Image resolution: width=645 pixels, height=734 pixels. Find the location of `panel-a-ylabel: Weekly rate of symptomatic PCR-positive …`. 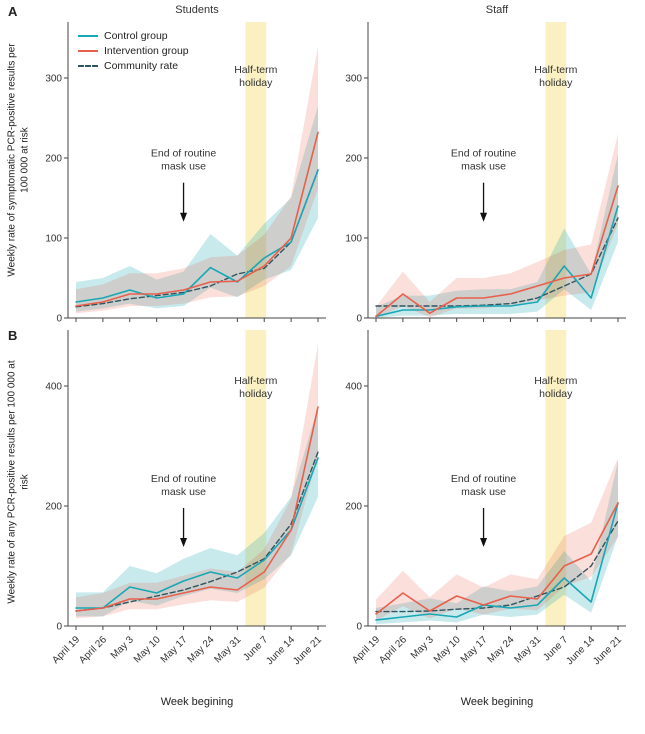

panel-a-ylabel: Weekly rate of symptomatic PCR-positive … is located at coordinates (18, 159).